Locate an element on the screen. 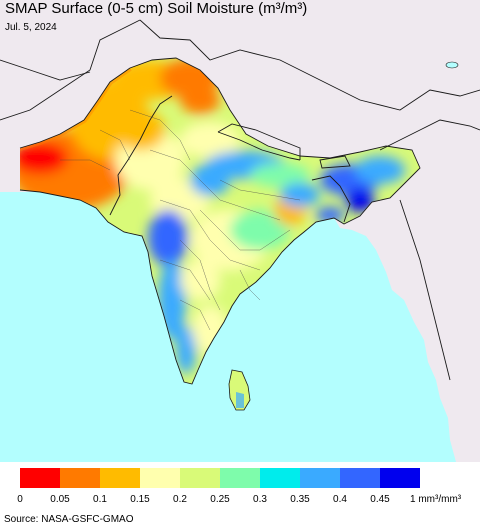 The image size is (480, 528). sri-lanka is located at coordinates (239, 390).